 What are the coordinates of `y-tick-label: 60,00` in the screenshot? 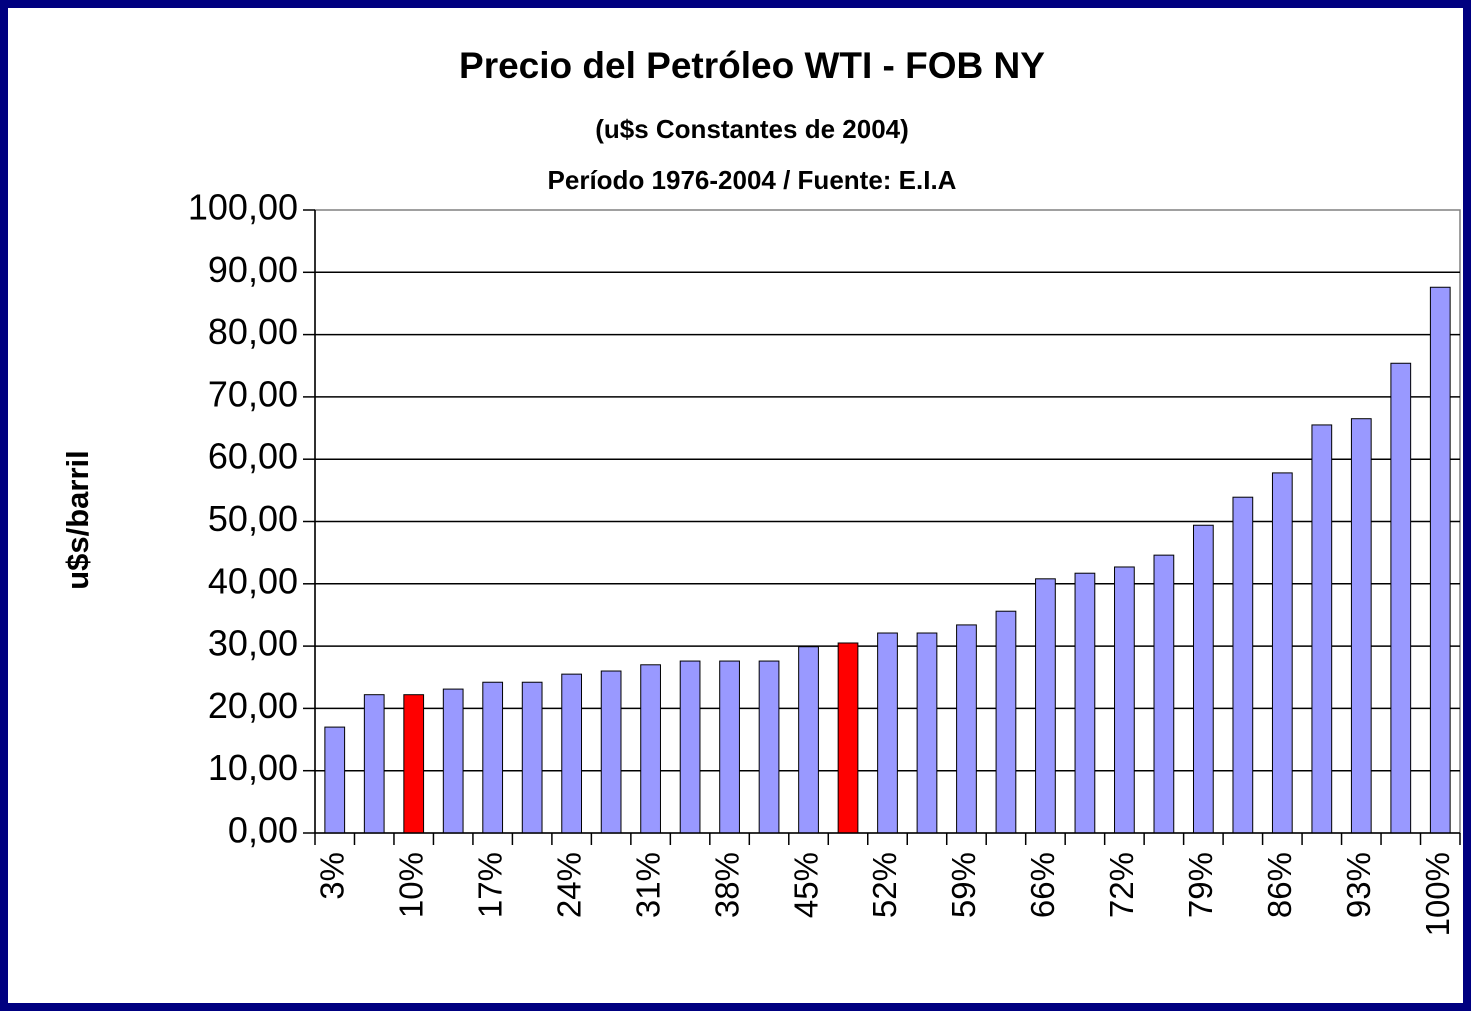 It's located at (253, 456).